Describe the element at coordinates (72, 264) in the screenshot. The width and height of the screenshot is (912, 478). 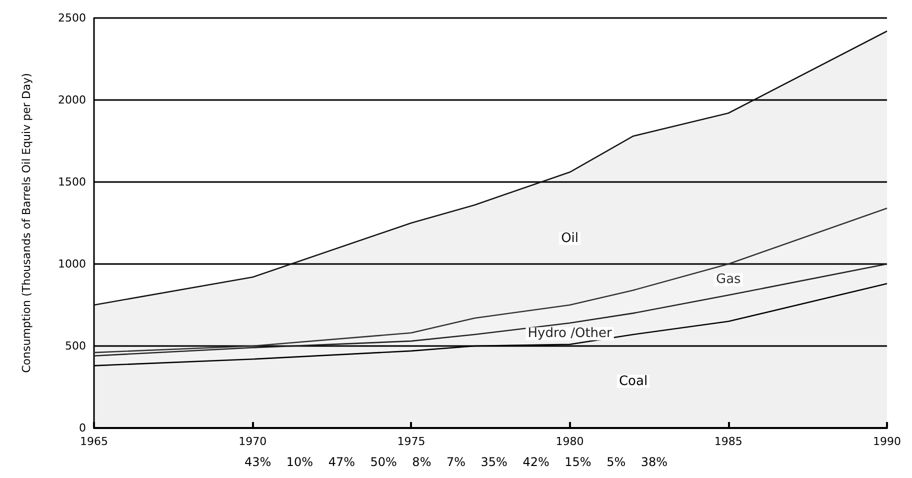
I see `y-tick-label: 1000` at that location.